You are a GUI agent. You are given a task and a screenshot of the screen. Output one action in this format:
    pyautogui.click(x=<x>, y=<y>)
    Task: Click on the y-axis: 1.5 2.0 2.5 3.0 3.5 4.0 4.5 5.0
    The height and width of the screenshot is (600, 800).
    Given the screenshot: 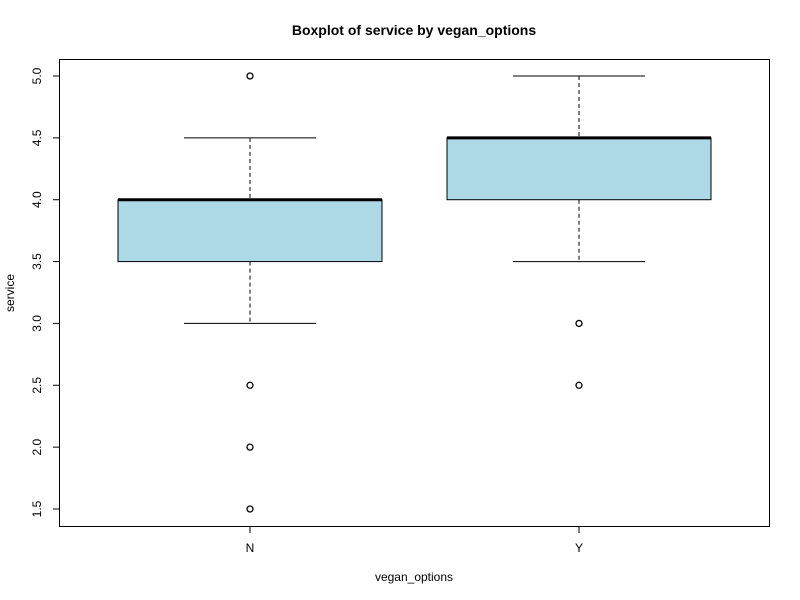 What is the action you would take?
    pyautogui.click(x=45, y=292)
    